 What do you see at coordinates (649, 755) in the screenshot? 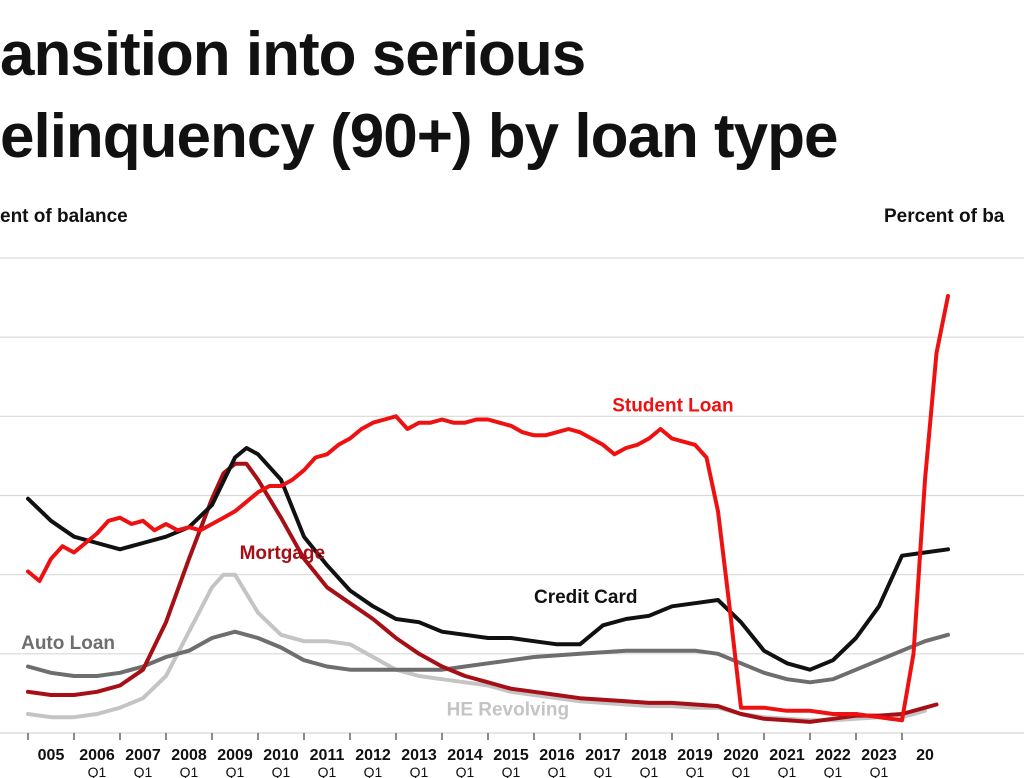
I see `x-tick-label-year: 2018` at bounding box center [649, 755].